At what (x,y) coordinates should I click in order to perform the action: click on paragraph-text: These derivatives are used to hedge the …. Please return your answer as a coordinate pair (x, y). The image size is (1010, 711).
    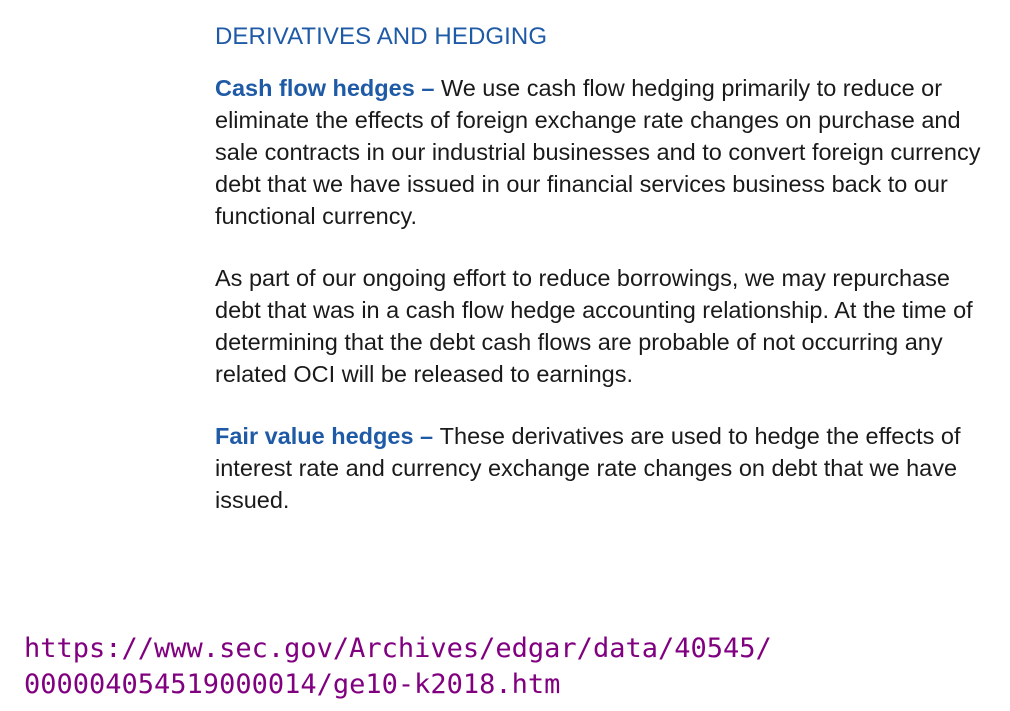
    Looking at the image, I should click on (588, 468).